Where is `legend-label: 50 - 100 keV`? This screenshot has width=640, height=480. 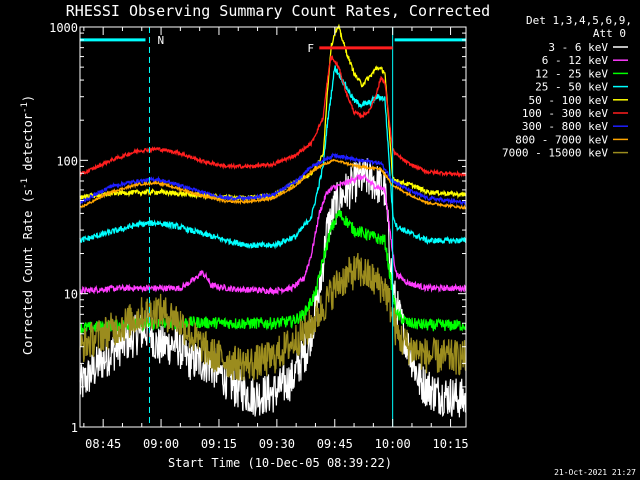
legend-label: 50 - 100 keV is located at coordinates (569, 100).